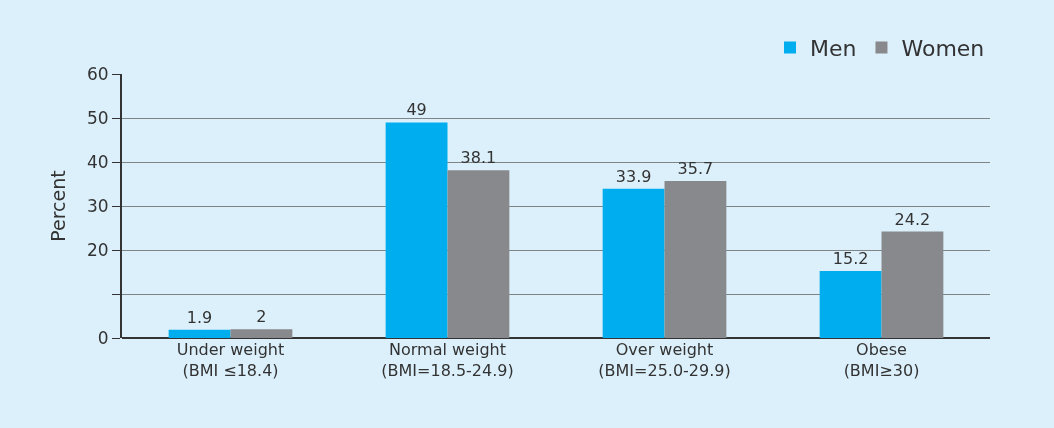  I want to click on y-axis-title: Percent, so click(58, 206).